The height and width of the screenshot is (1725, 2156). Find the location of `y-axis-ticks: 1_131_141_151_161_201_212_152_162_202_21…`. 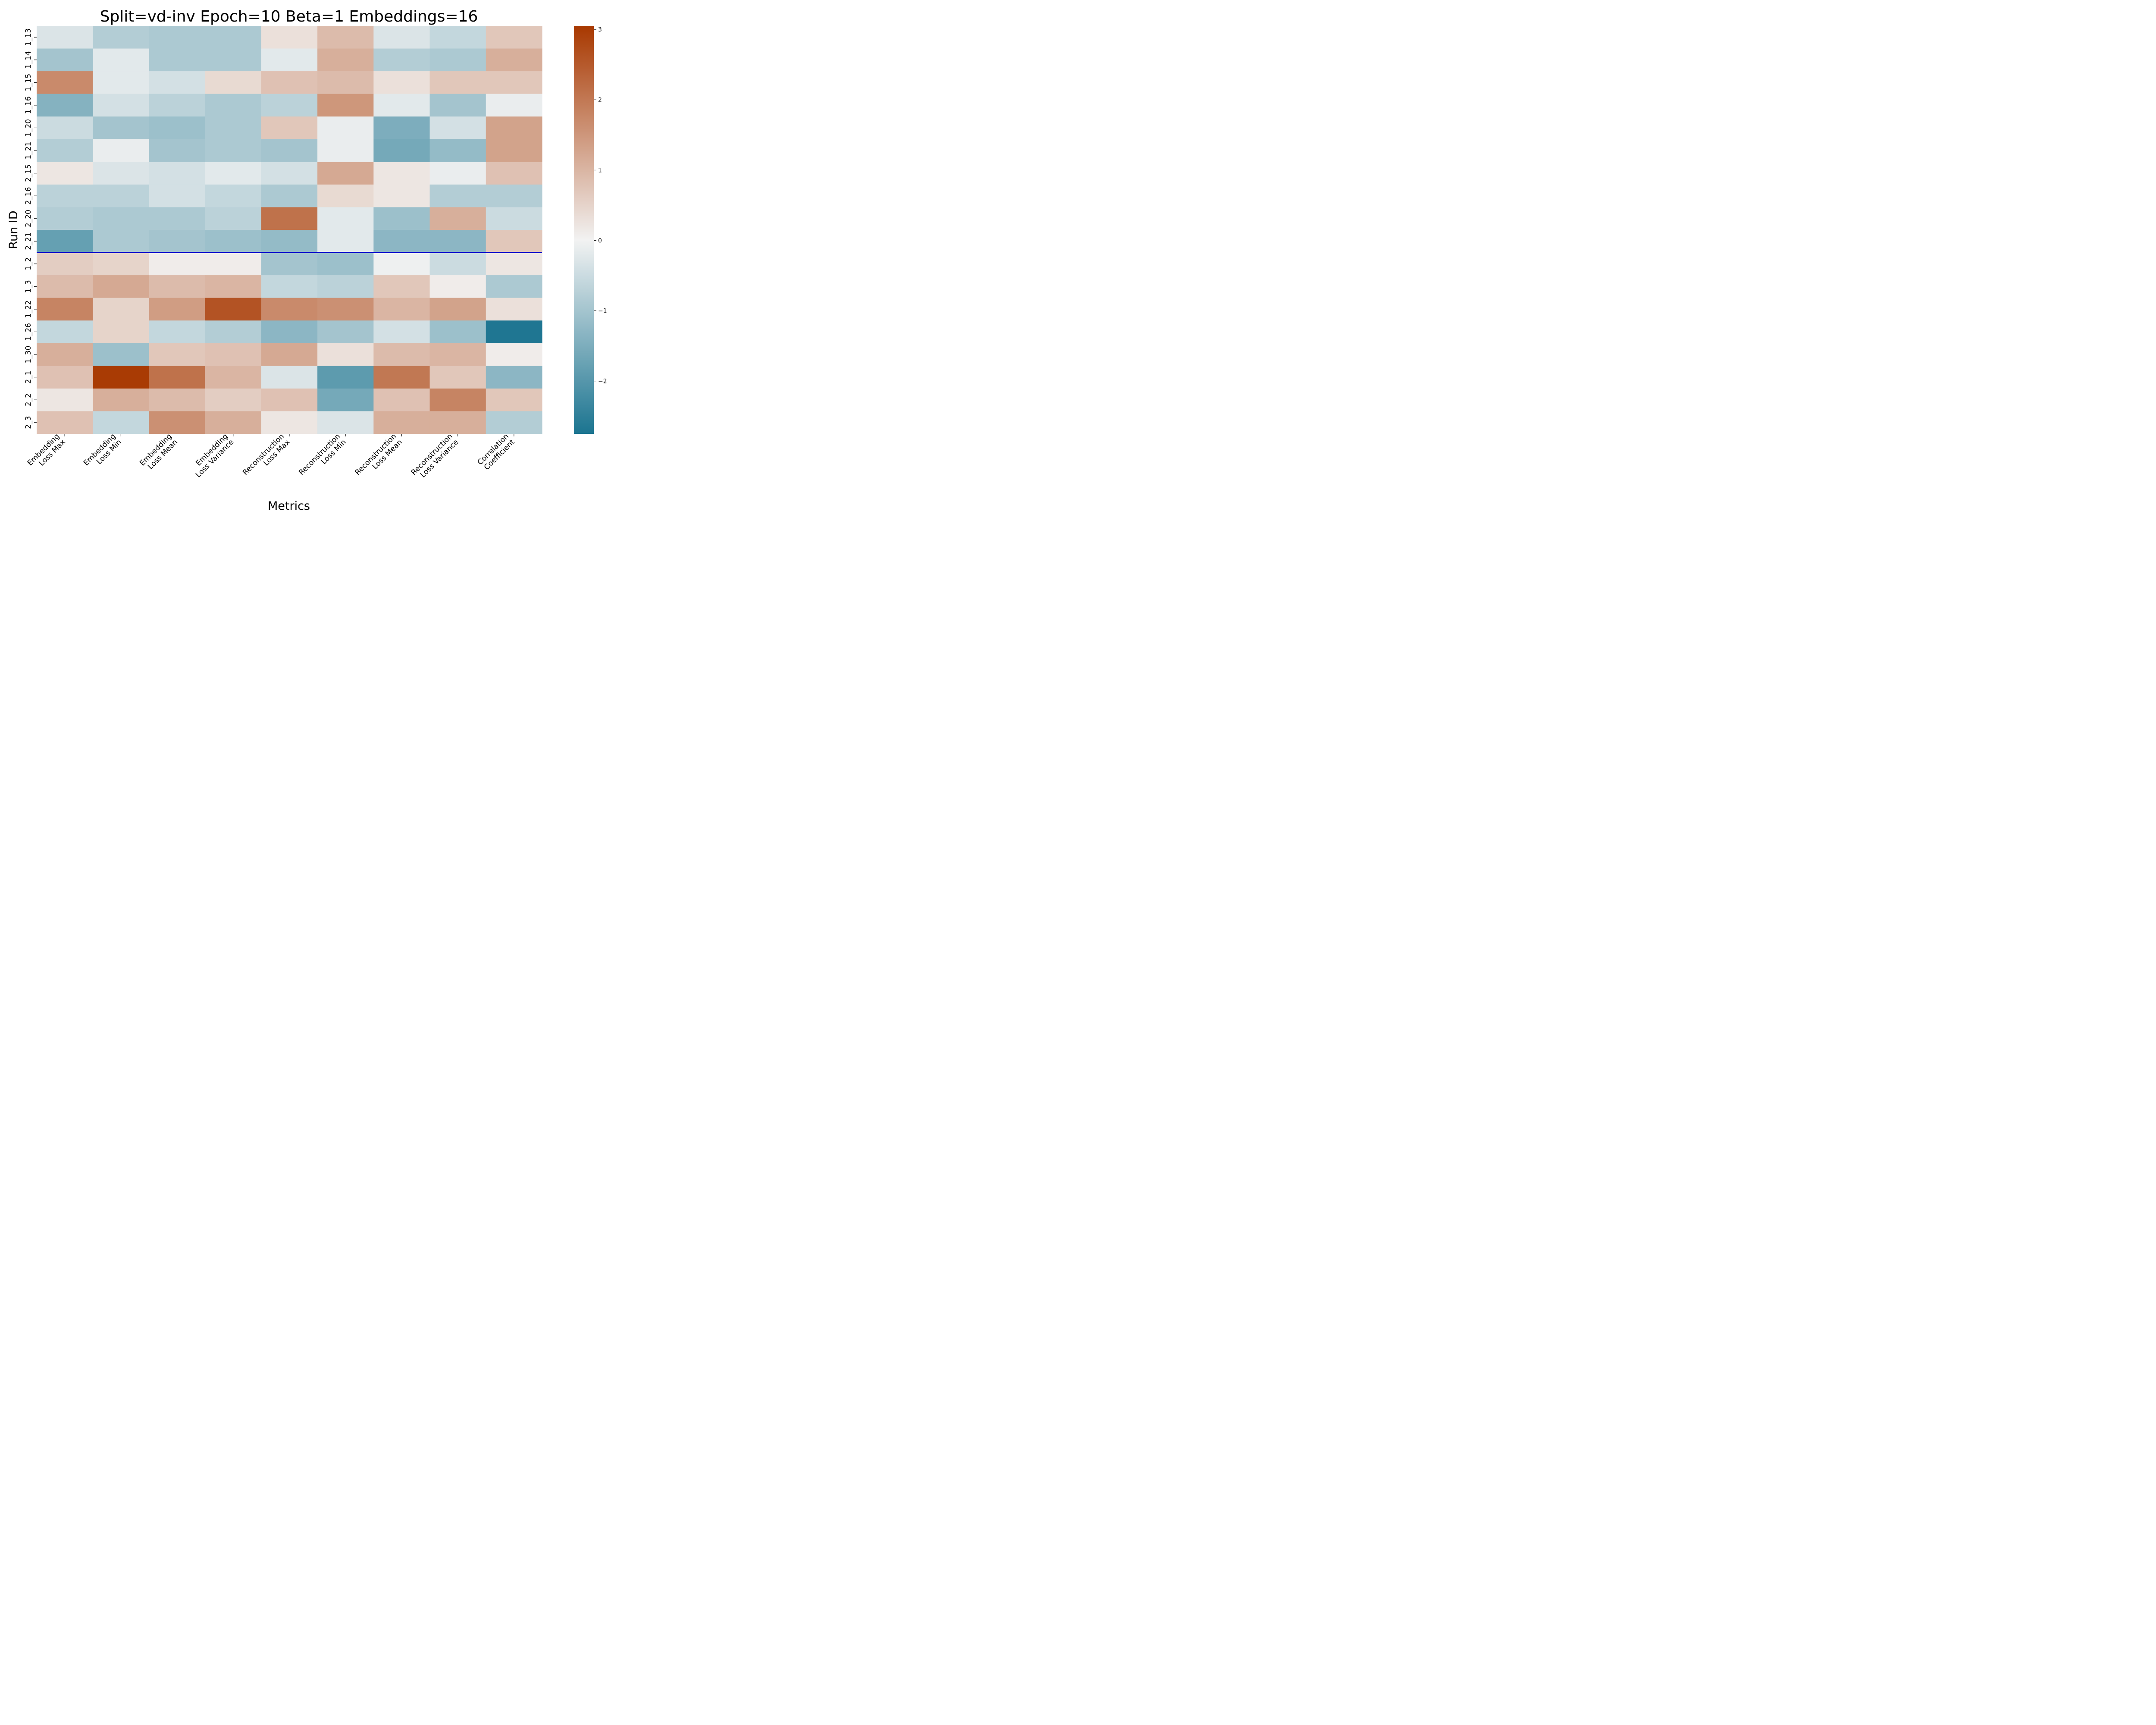

y-axis-ticks: 1_131_141_151_161_201_212_152_162_202_21… is located at coordinates (30, 229).